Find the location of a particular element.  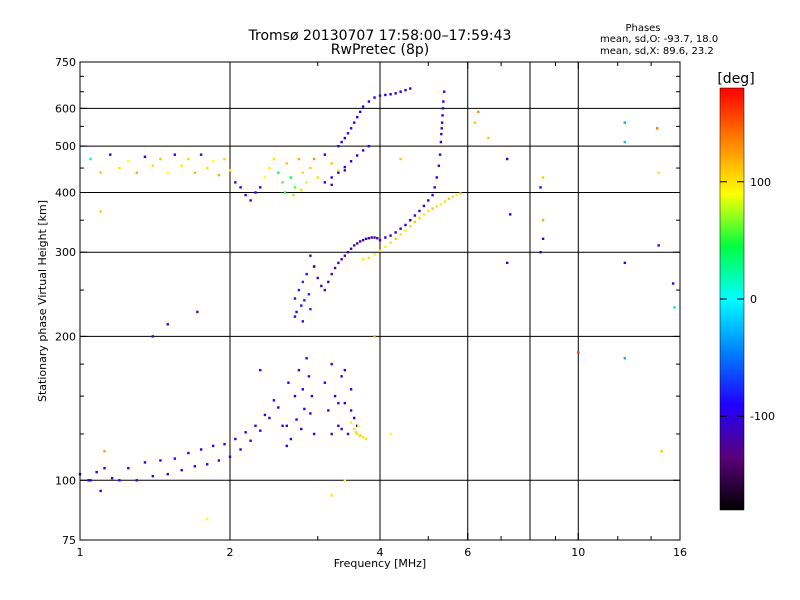

y-axis-label: Stationary phase Virtual Height [km] is located at coordinates (42, 301).